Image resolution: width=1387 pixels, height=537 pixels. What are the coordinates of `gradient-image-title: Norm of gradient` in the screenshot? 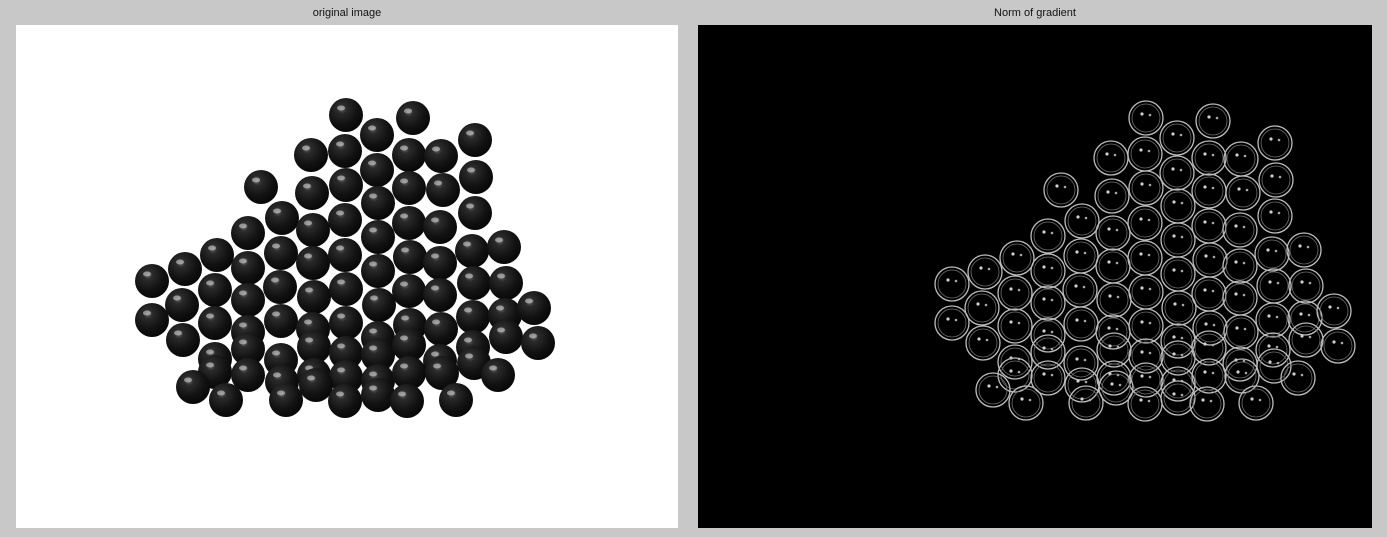 It's located at (1035, 13).